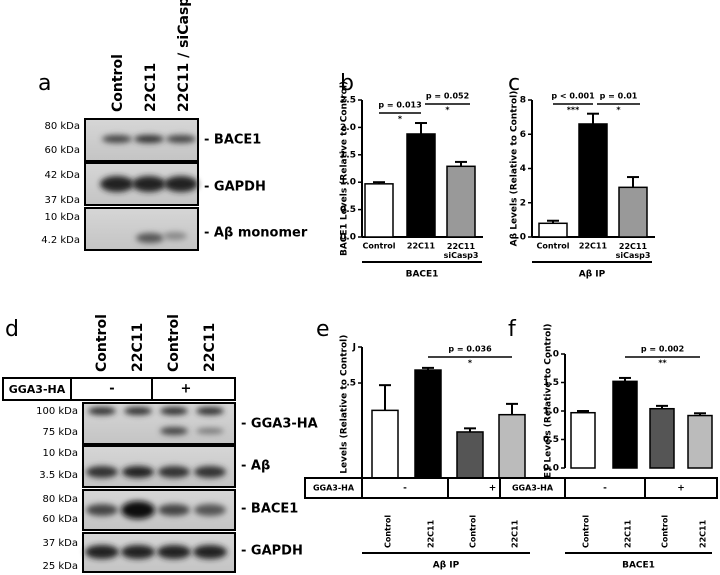 The width and height of the screenshot is (720, 575). I want to click on y-tick-label: 1.0, so click(348, 183).